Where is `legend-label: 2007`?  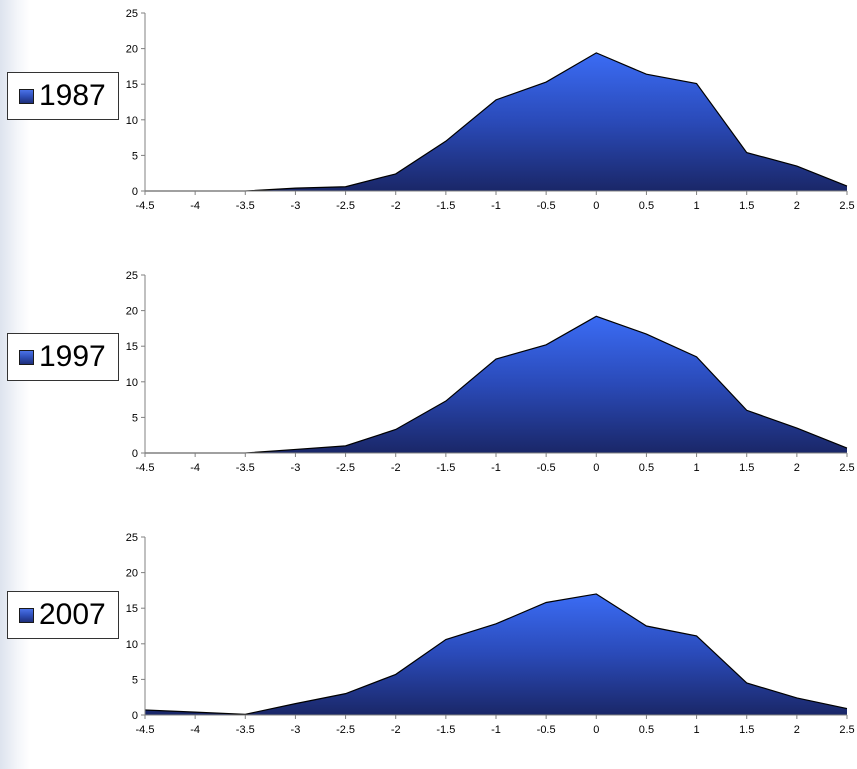 legend-label: 2007 is located at coordinates (72, 614).